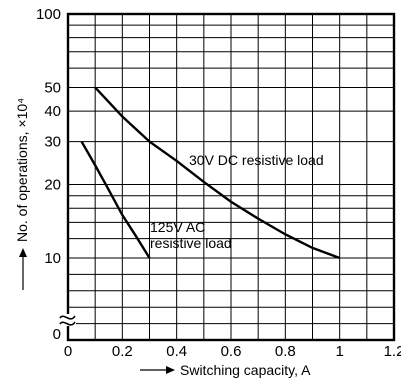  What do you see at coordinates (115, 199) in the screenshot?
I see `curve-125v-ac` at bounding box center [115, 199].